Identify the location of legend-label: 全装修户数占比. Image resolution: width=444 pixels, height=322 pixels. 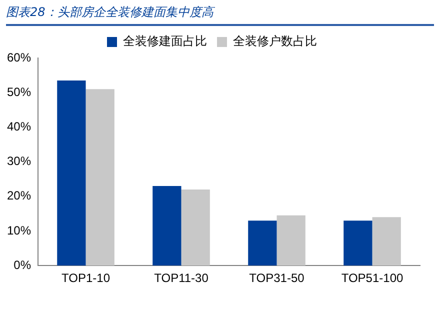
(275, 41).